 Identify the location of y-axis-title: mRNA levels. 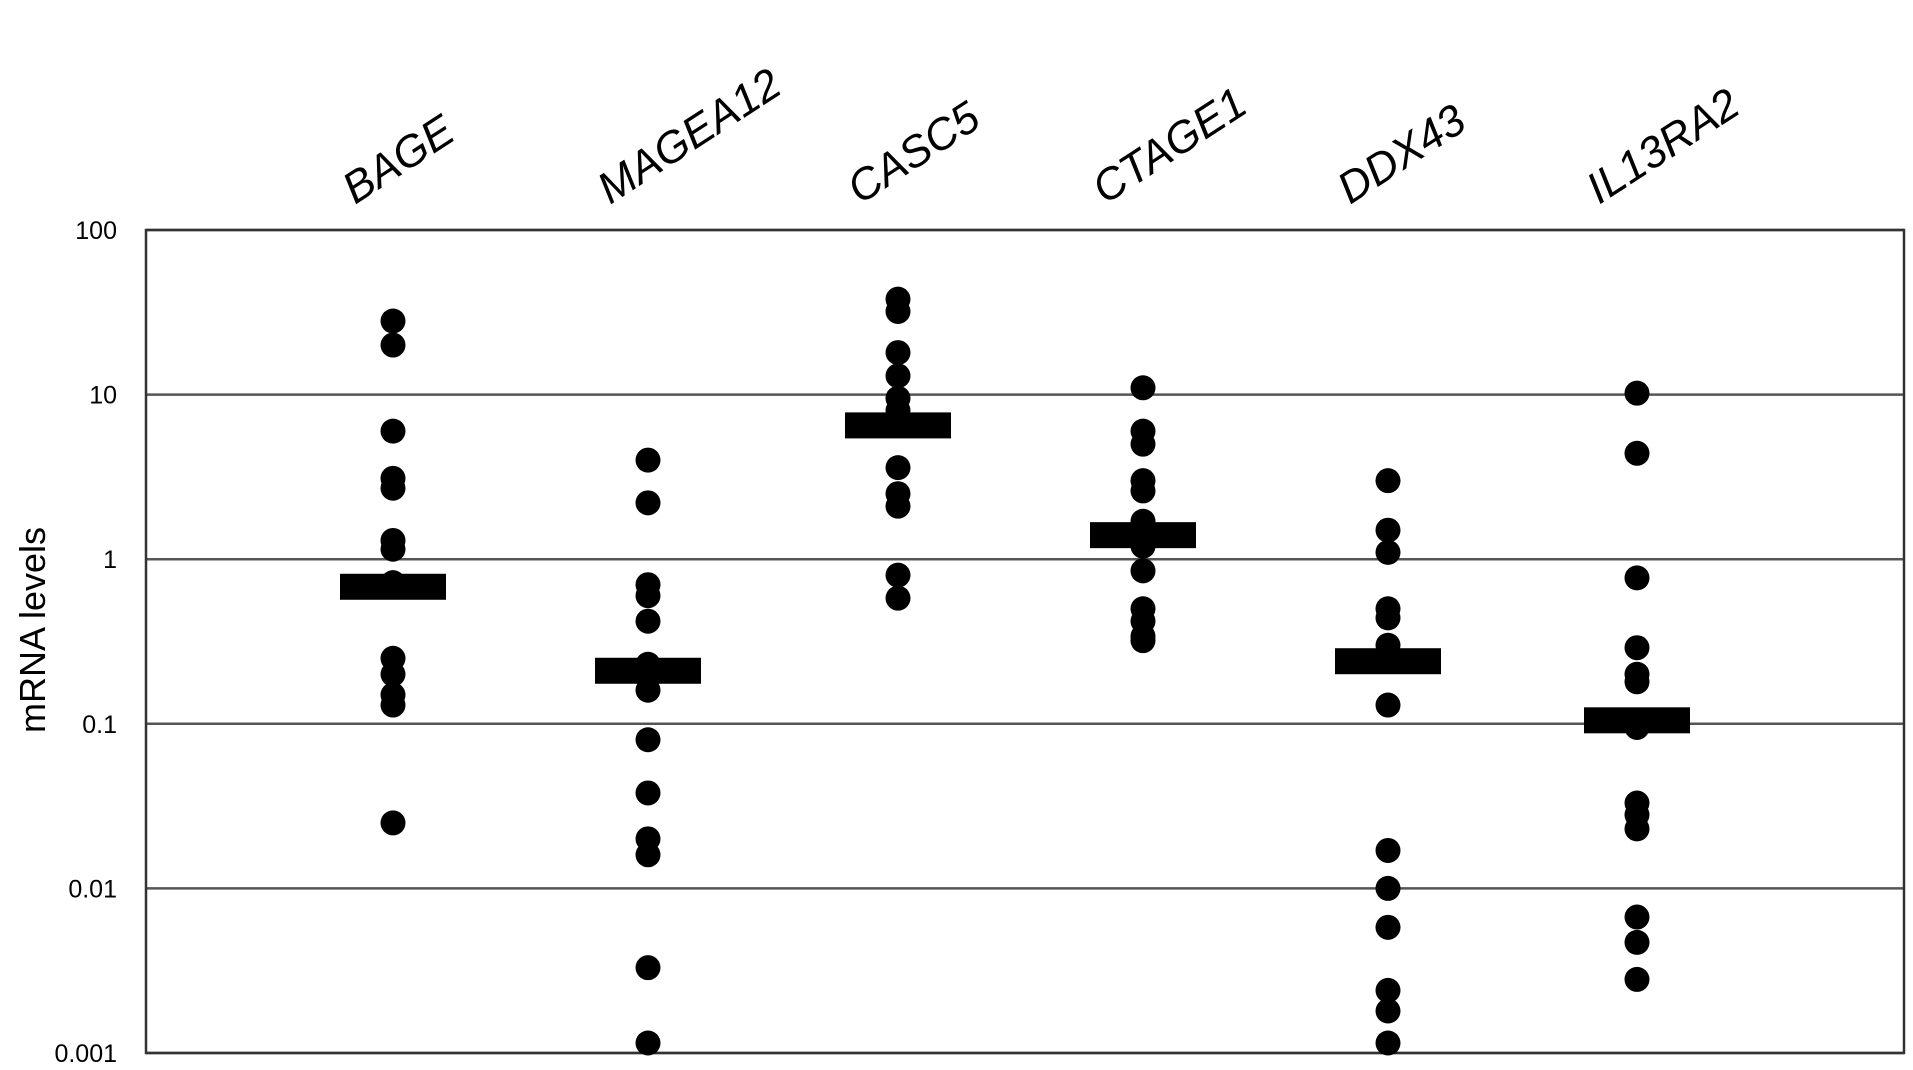
(32, 630).